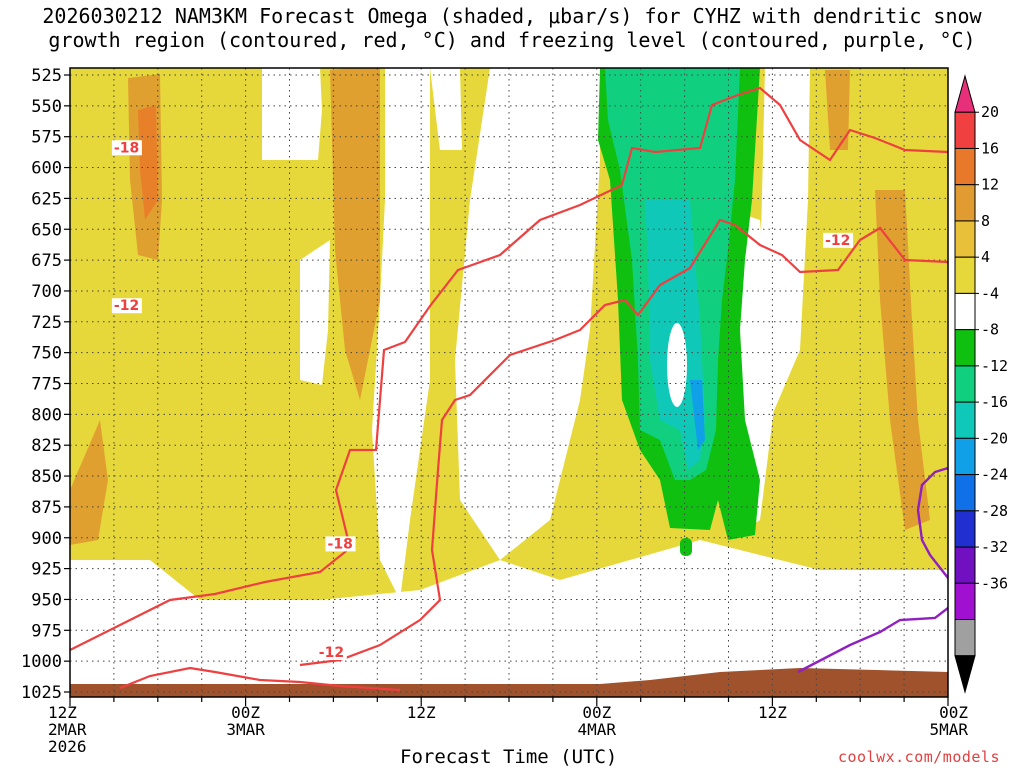 The image size is (1024, 768). I want to click on x-tick-label: 5MAR, so click(948, 729).